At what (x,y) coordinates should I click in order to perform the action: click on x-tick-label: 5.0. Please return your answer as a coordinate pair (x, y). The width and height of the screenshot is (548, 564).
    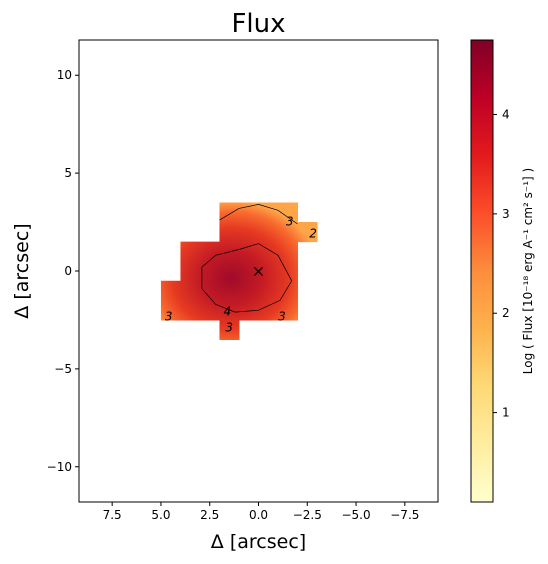
    Looking at the image, I should click on (160, 515).